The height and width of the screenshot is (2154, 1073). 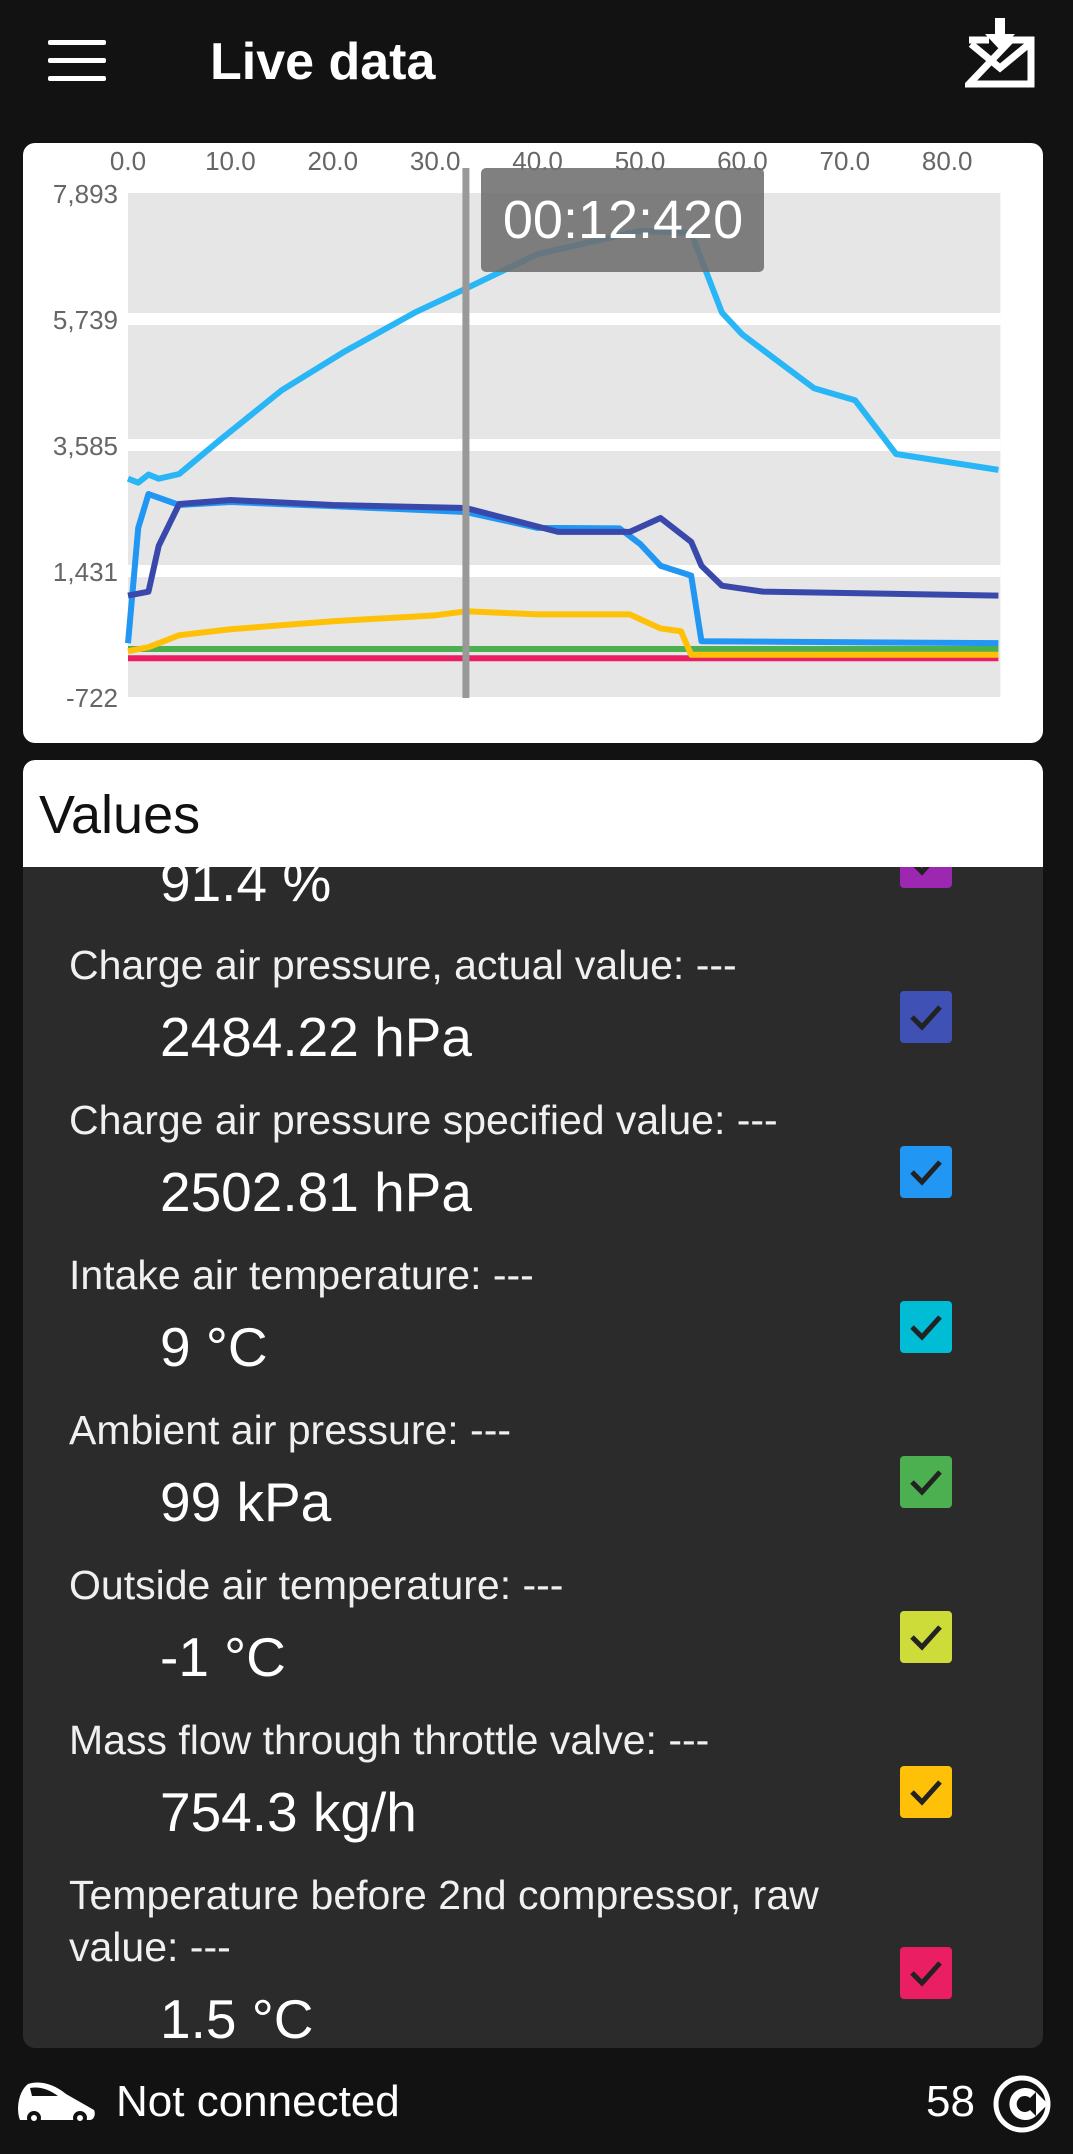 I want to click on value-label: Ambient air pressure: ---, so click(x=290, y=1430).